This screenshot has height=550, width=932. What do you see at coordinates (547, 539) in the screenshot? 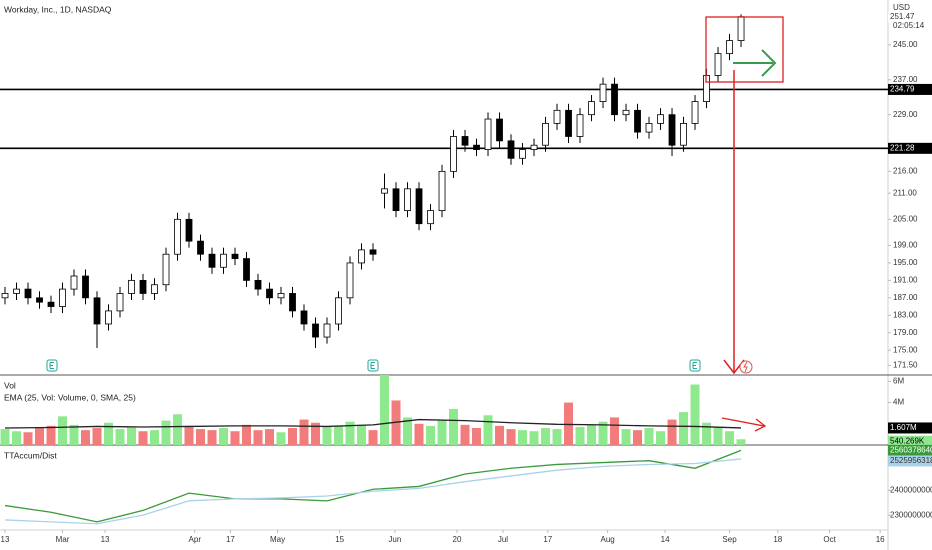
I see `x-tick-label: 17` at bounding box center [547, 539].